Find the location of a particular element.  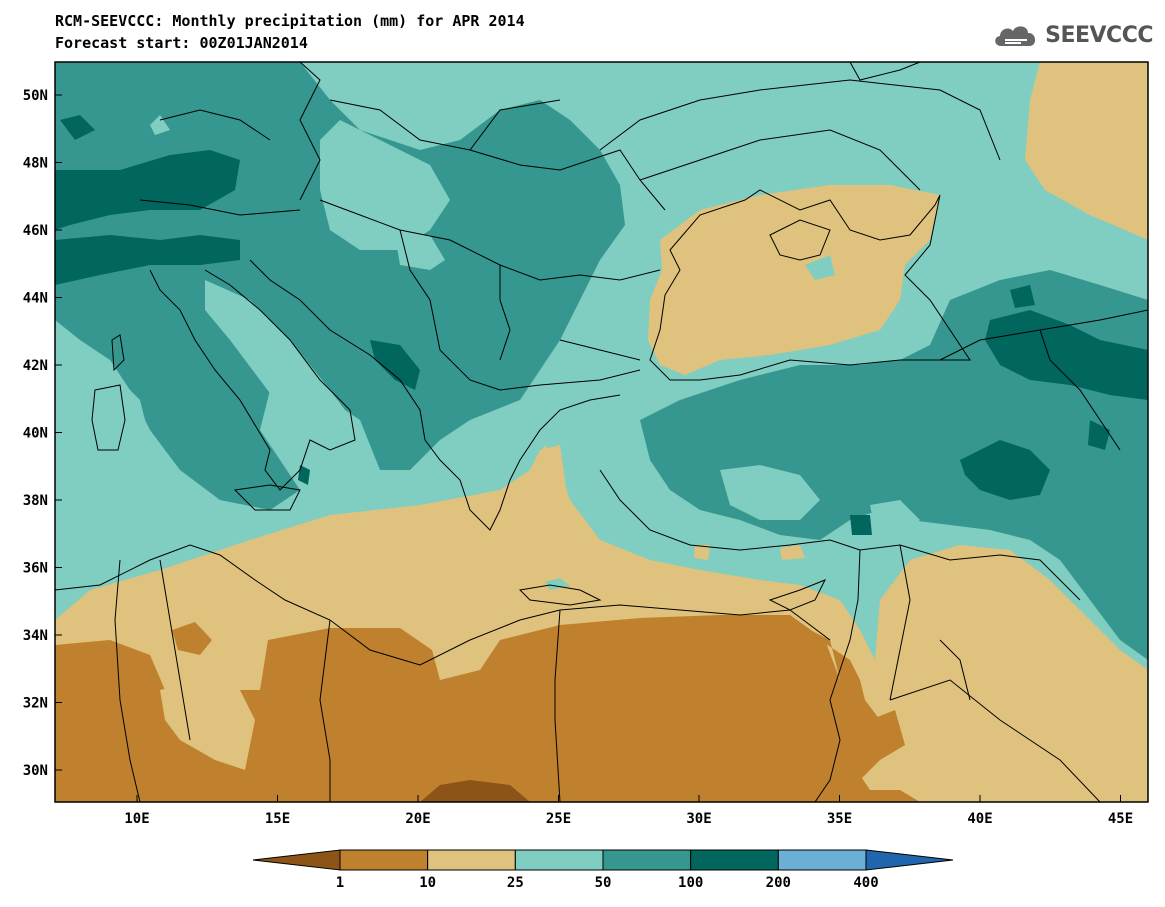

lat-tick-label: 38N is located at coordinates (35, 501).